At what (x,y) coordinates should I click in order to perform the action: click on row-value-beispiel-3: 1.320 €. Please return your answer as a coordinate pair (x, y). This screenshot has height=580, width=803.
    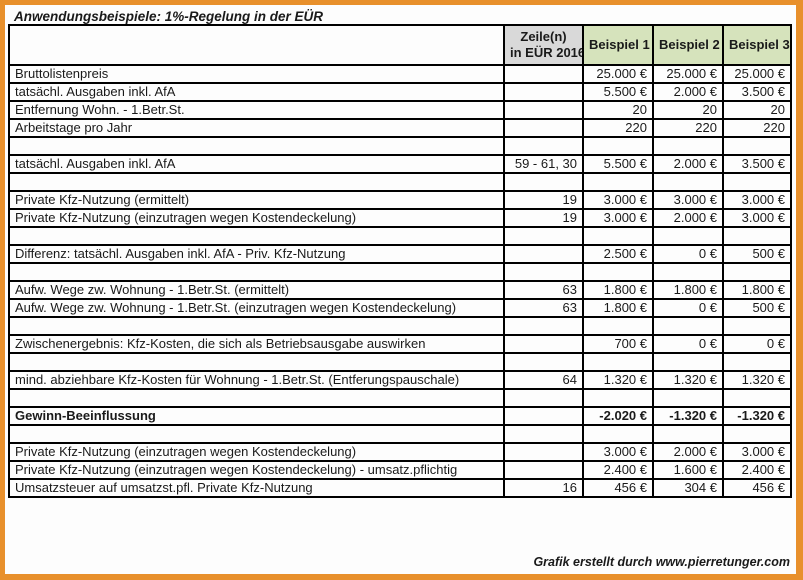
    Looking at the image, I should click on (757, 380).